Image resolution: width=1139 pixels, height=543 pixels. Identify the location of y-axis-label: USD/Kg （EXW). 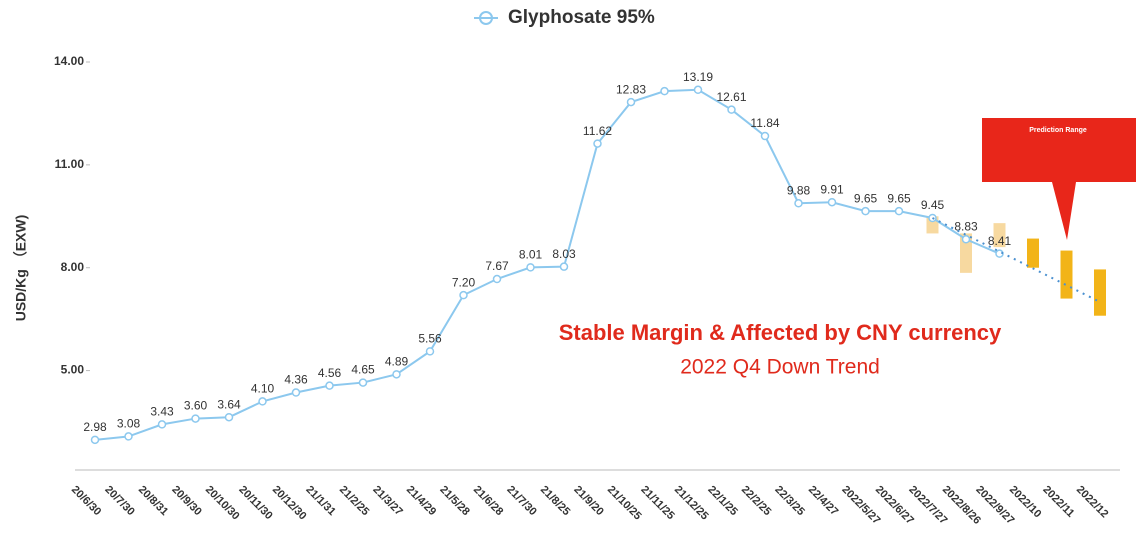
(21, 268).